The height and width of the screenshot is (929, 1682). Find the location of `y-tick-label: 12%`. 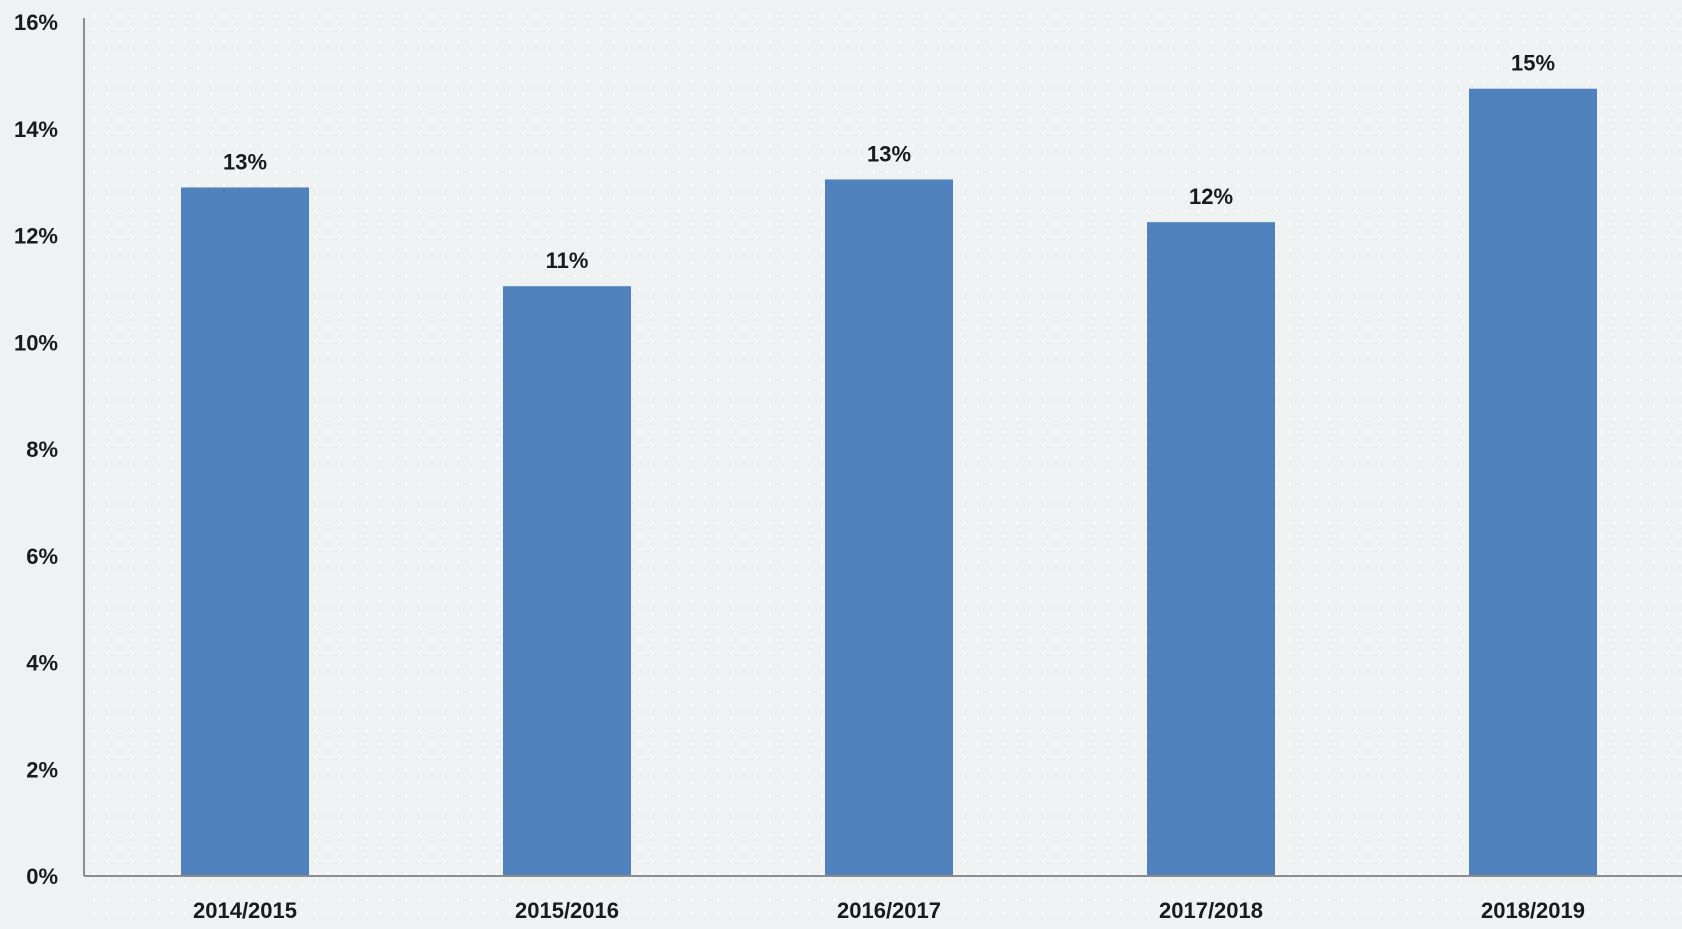

y-tick-label: 12% is located at coordinates (36, 236).